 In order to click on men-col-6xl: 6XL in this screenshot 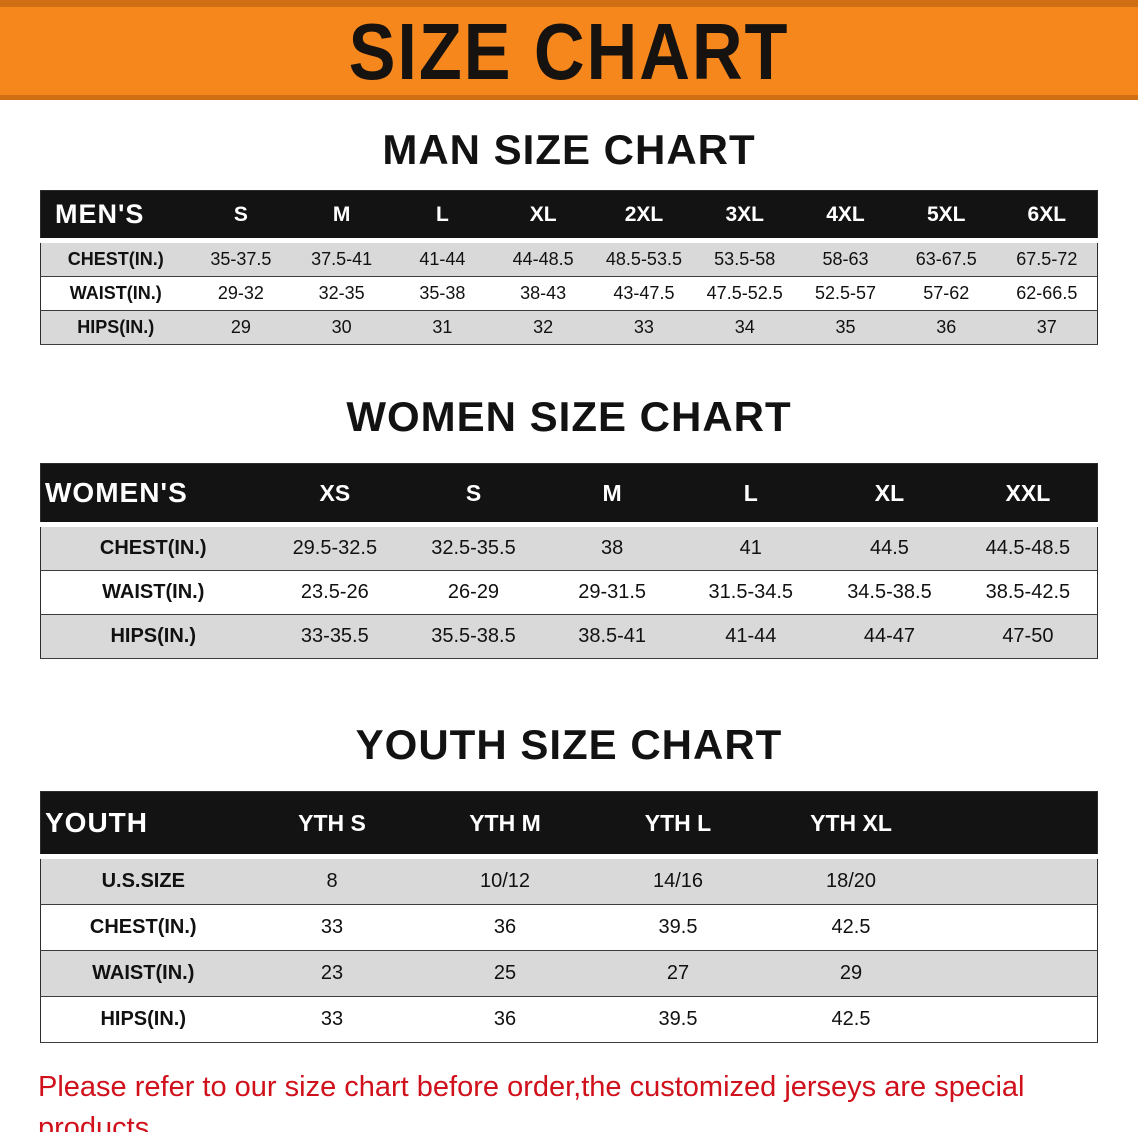, I will do `click(1047, 216)`.